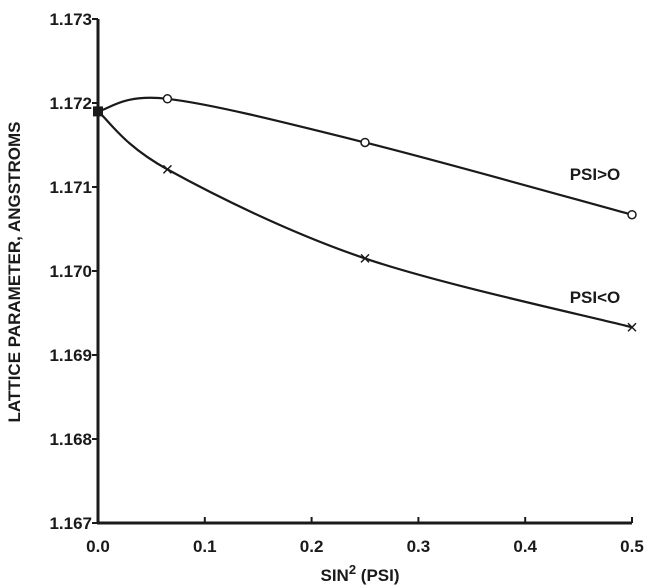 The image size is (657, 588). I want to click on y-axis-title: LATTICE PARAMETER, ANGSTROMS, so click(14, 272).